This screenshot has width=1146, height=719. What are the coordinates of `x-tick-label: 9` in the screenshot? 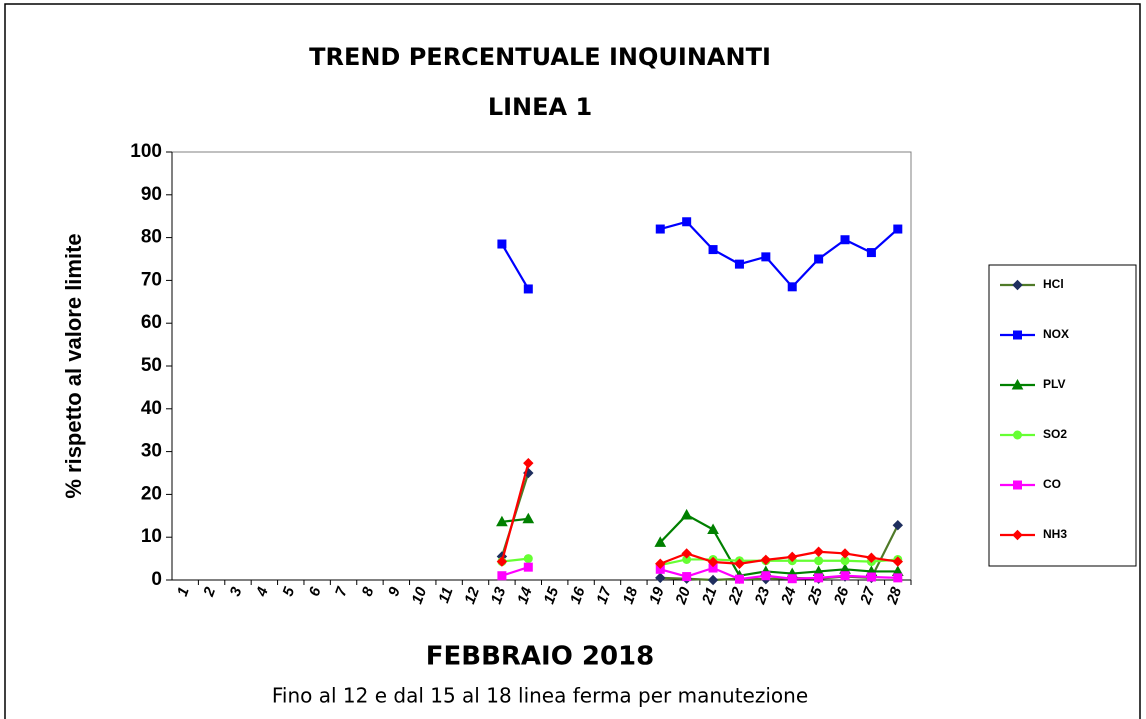 It's located at (394, 591).